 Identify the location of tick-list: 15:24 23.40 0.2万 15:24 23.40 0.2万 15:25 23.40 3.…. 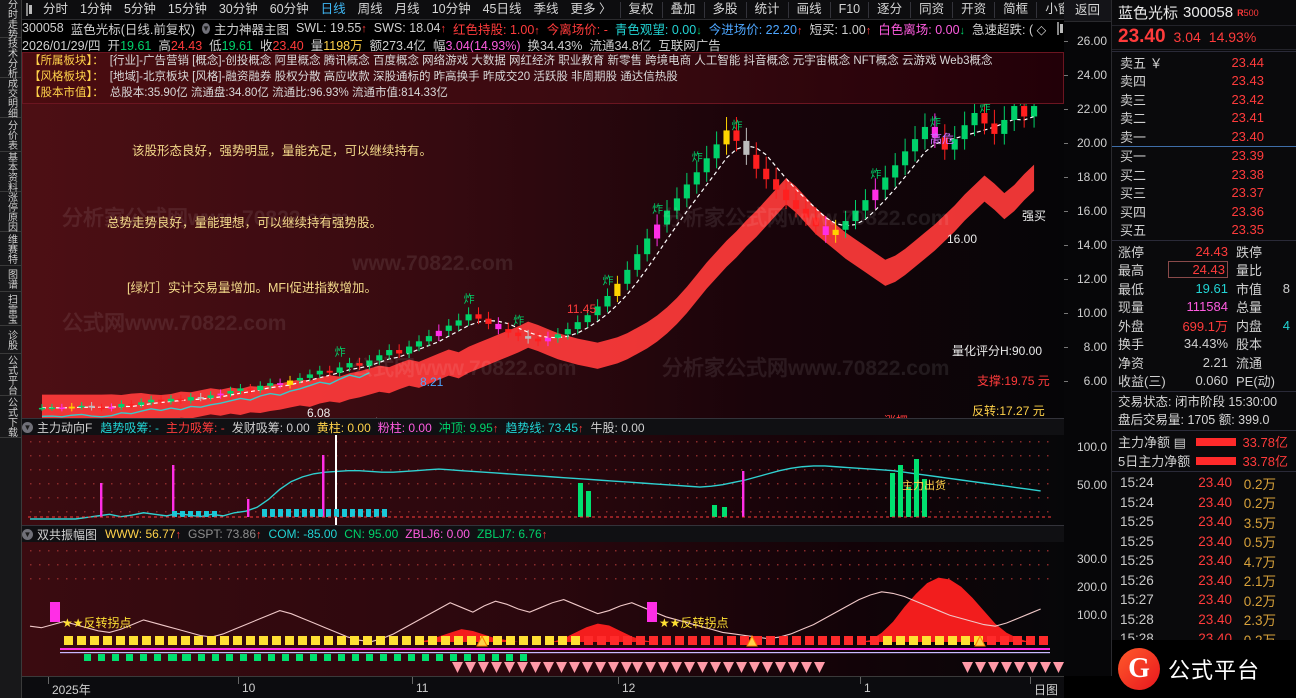
(1204, 561).